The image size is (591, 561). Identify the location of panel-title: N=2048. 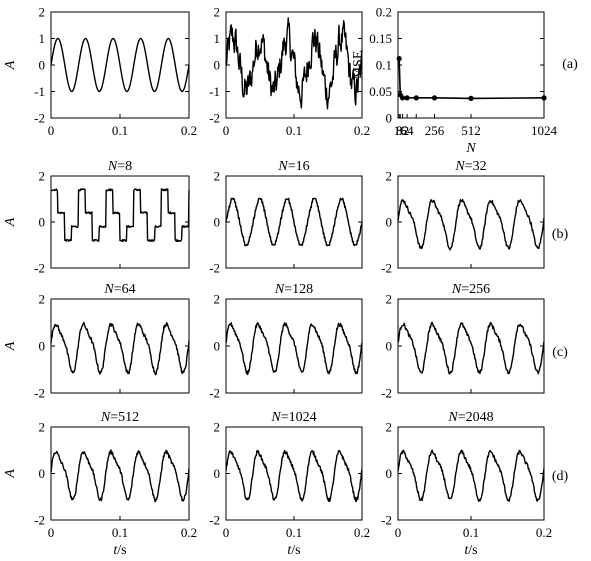
(470, 417).